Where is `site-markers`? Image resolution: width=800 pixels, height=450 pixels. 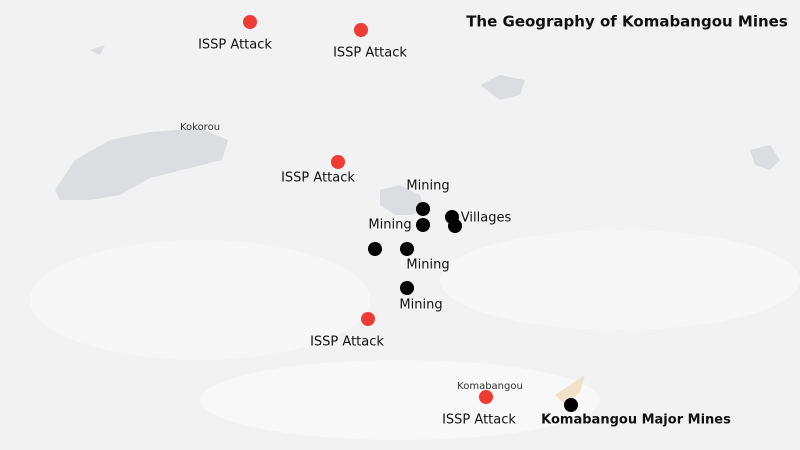 site-markers is located at coordinates (473, 307).